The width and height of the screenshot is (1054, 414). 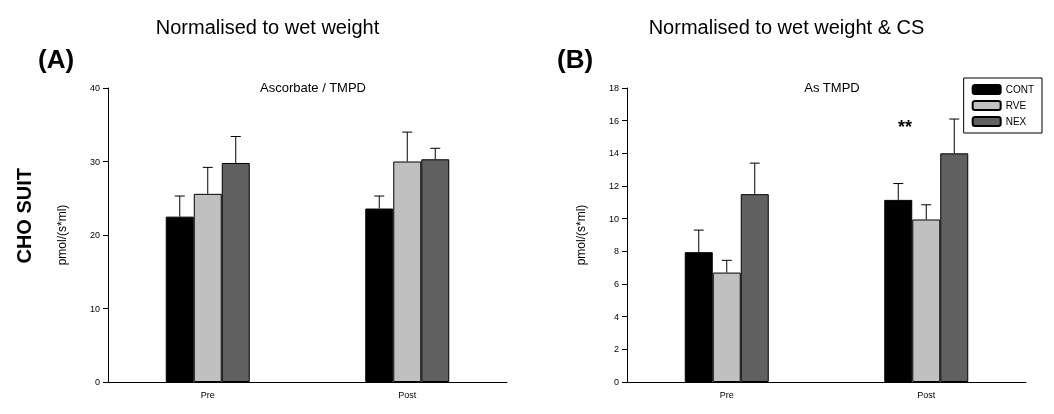 I want to click on legend-label: CONT, so click(x=1020, y=89).